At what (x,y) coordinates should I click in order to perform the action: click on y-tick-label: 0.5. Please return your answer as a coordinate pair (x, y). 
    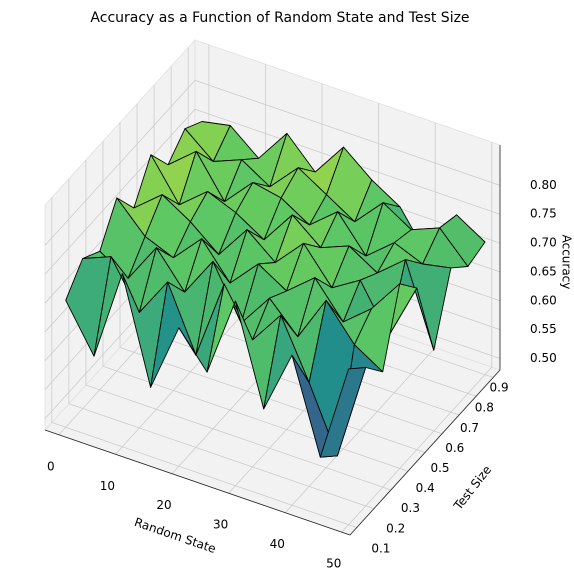
    Looking at the image, I should click on (439, 468).